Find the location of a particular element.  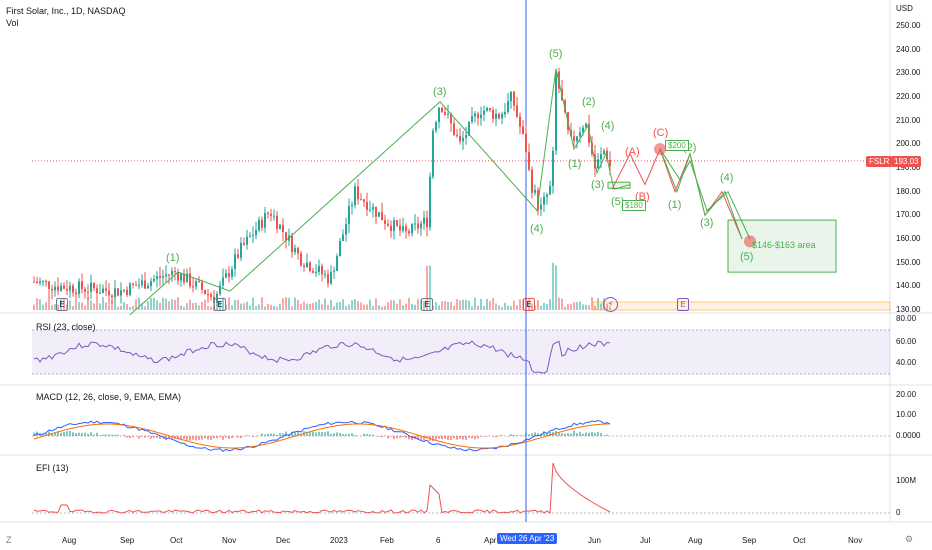

corr-C: (C) is located at coordinates (661, 133).